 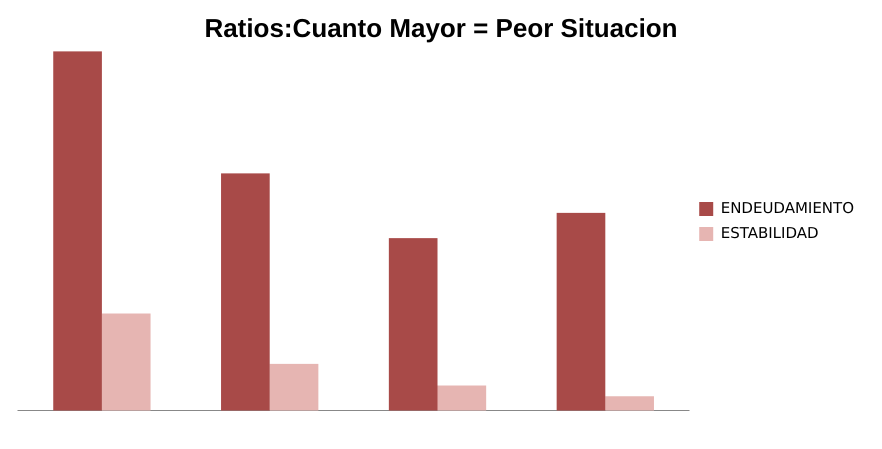 I want to click on legend-label: ESTABILIDAD, so click(x=769, y=233).